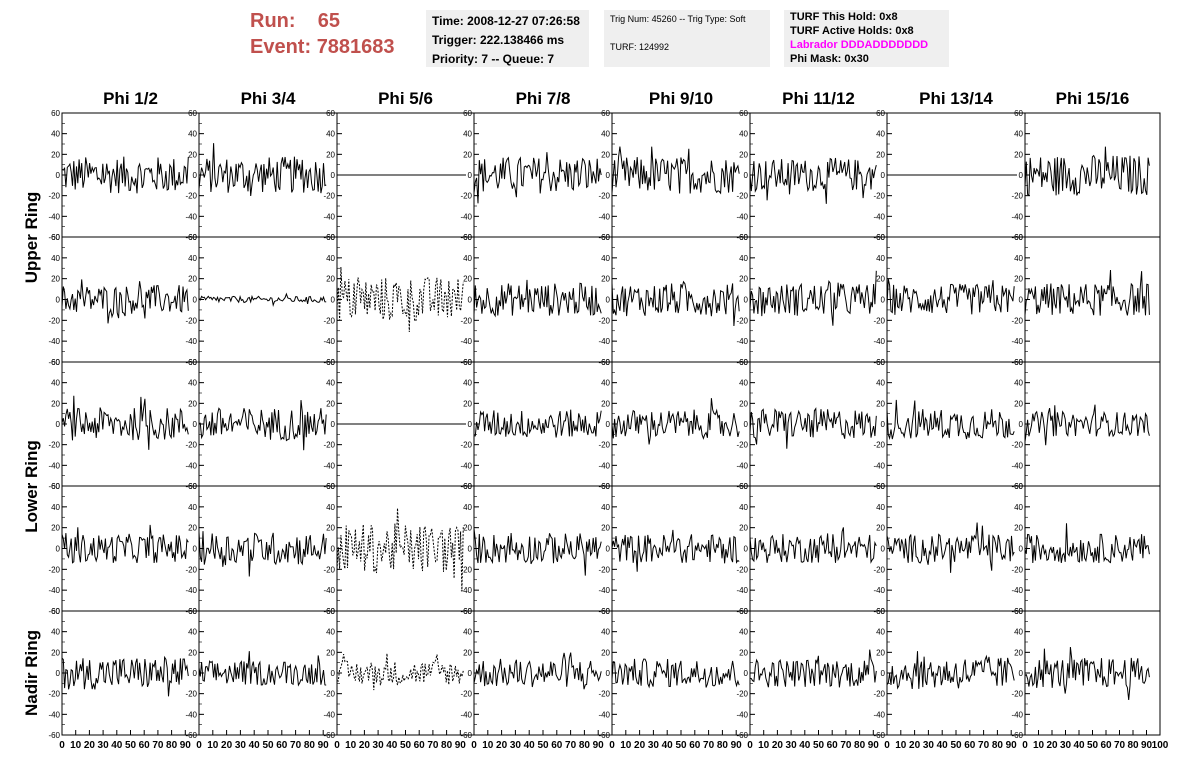  I want to click on column-header: Phi 11/12, so click(818, 98).